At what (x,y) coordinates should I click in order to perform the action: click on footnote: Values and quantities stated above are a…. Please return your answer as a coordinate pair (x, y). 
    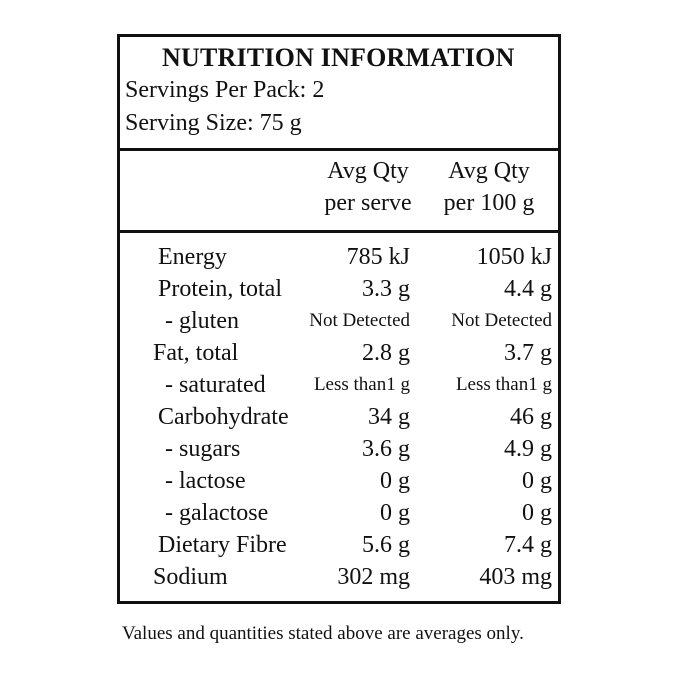
    Looking at the image, I should click on (323, 633).